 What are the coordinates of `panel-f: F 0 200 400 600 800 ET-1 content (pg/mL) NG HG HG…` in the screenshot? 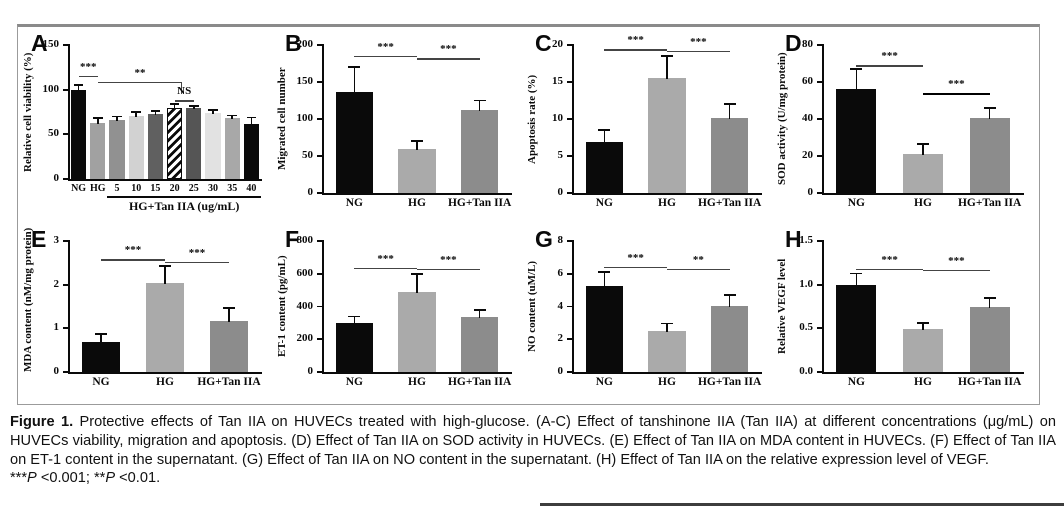 It's located at (397, 312).